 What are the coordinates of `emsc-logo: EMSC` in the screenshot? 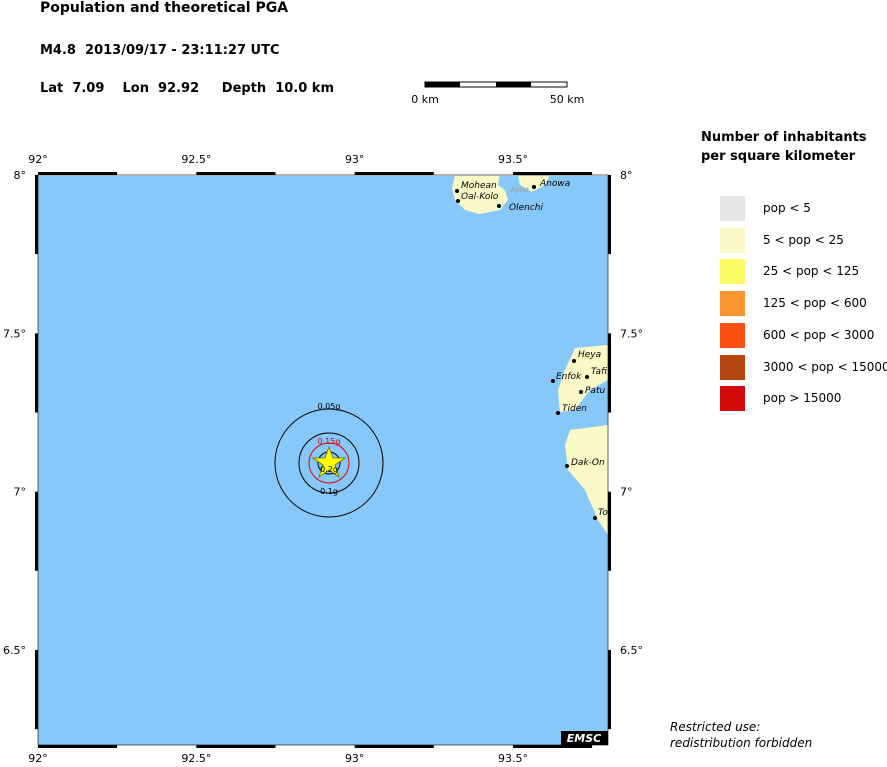 It's located at (584, 738).